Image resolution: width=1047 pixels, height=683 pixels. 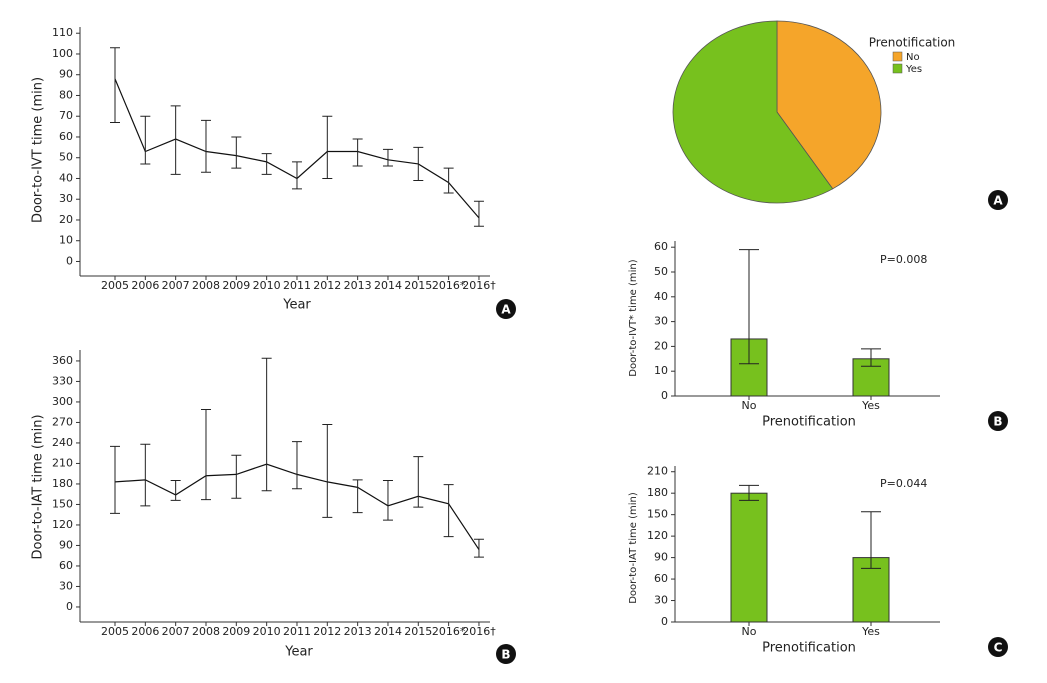 I want to click on panel-label: A, so click(x=998, y=201).